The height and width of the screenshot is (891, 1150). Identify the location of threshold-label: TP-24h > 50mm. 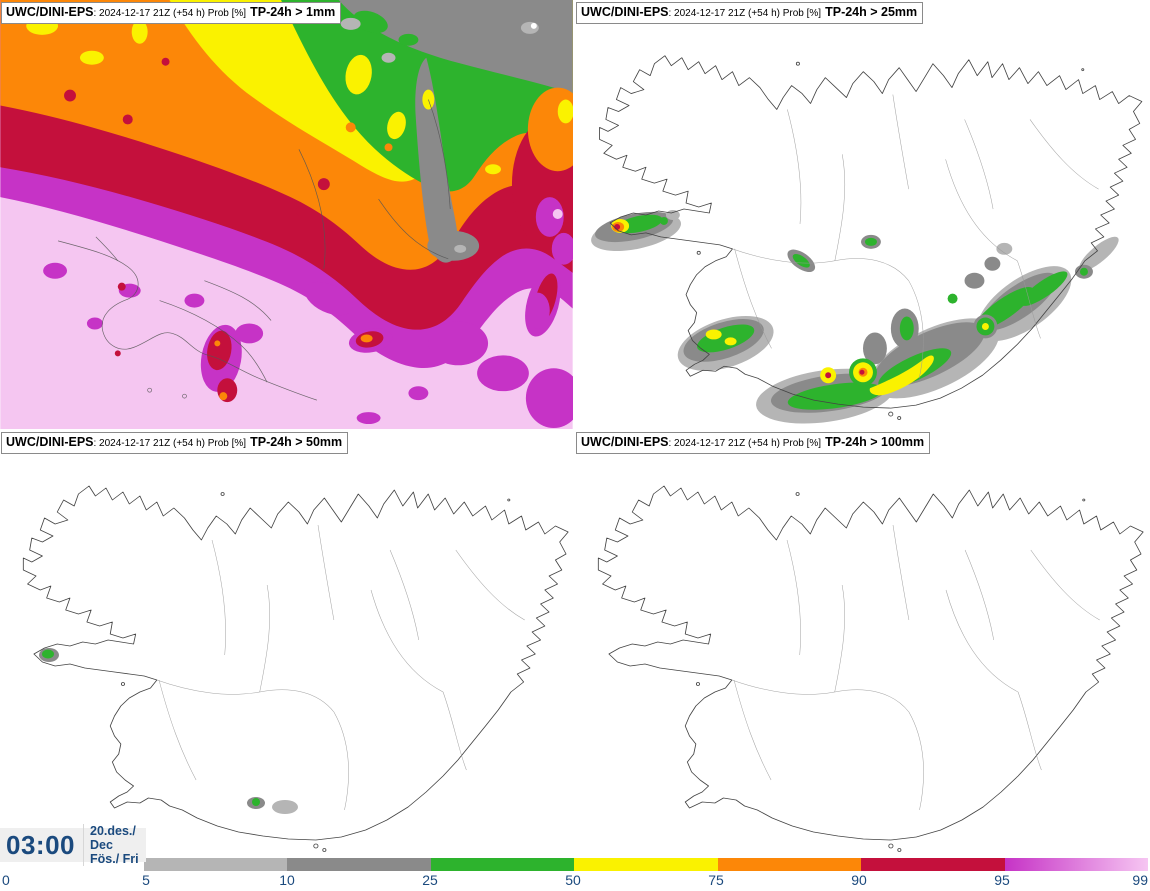
(296, 442).